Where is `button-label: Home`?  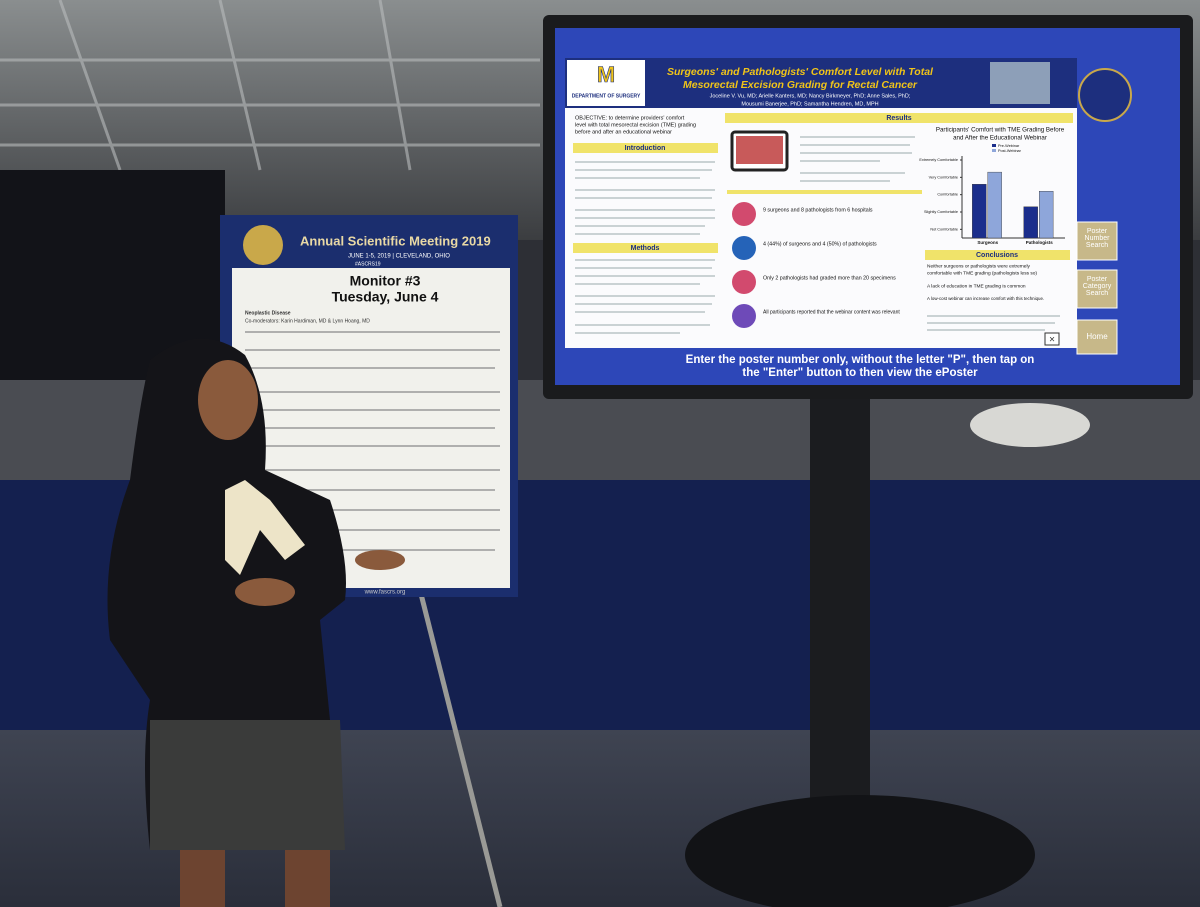 button-label: Home is located at coordinates (1097, 336).